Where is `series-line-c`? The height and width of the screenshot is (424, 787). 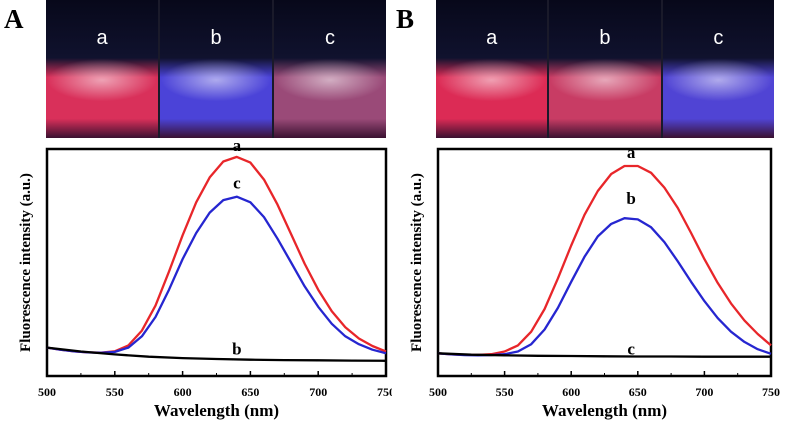
series-line-c is located at coordinates (604, 355).